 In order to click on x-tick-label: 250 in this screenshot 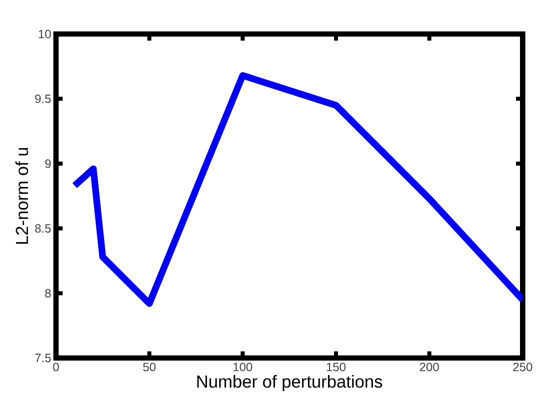, I will do `click(522, 367)`.